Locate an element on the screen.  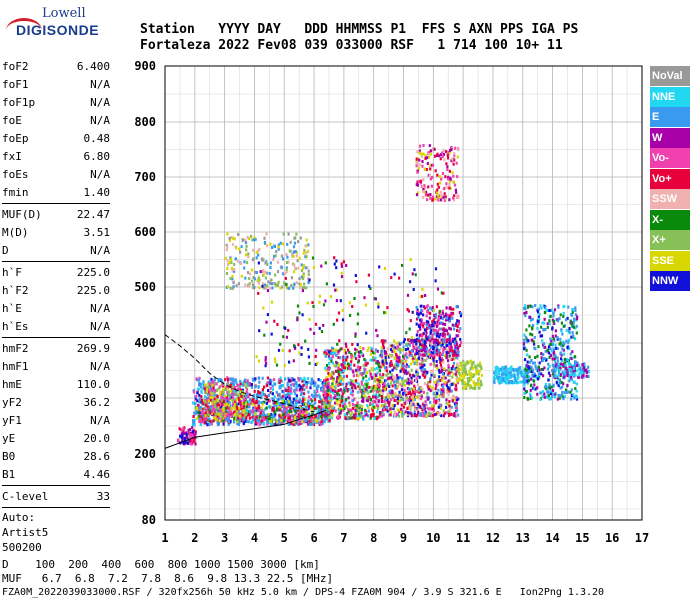
param-value: N/A is located at coordinates (100, 174).